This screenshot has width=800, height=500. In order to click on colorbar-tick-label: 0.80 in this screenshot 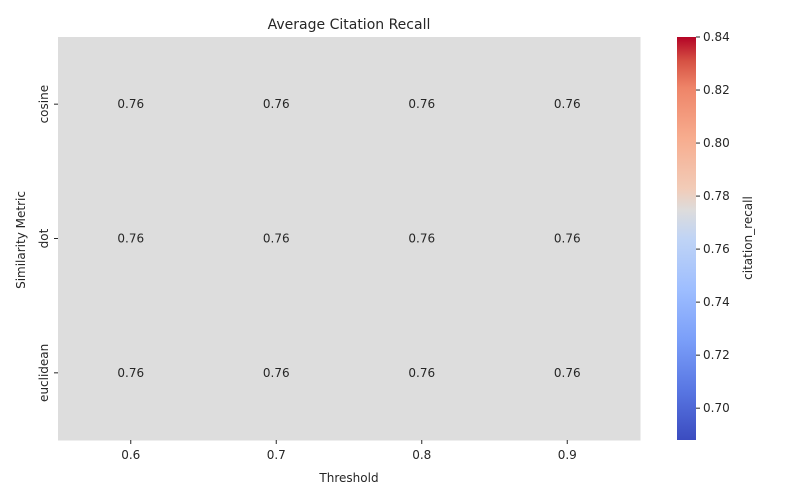, I will do `click(716, 143)`.